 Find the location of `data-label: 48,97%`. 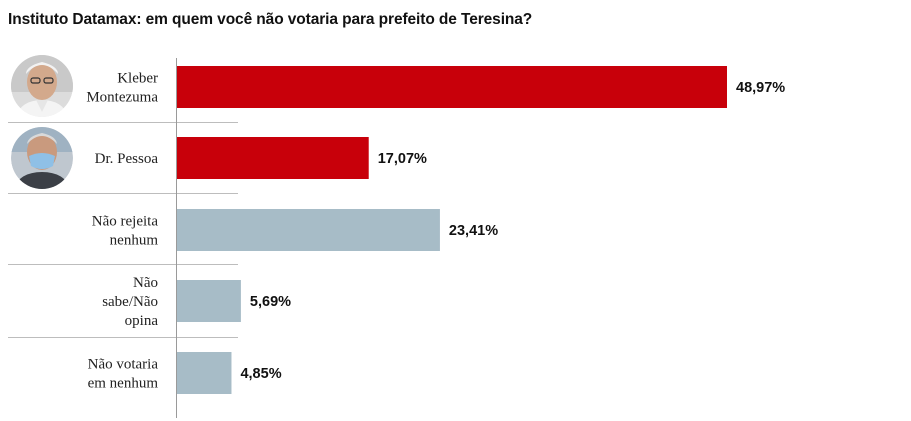

data-label: 48,97% is located at coordinates (760, 88).